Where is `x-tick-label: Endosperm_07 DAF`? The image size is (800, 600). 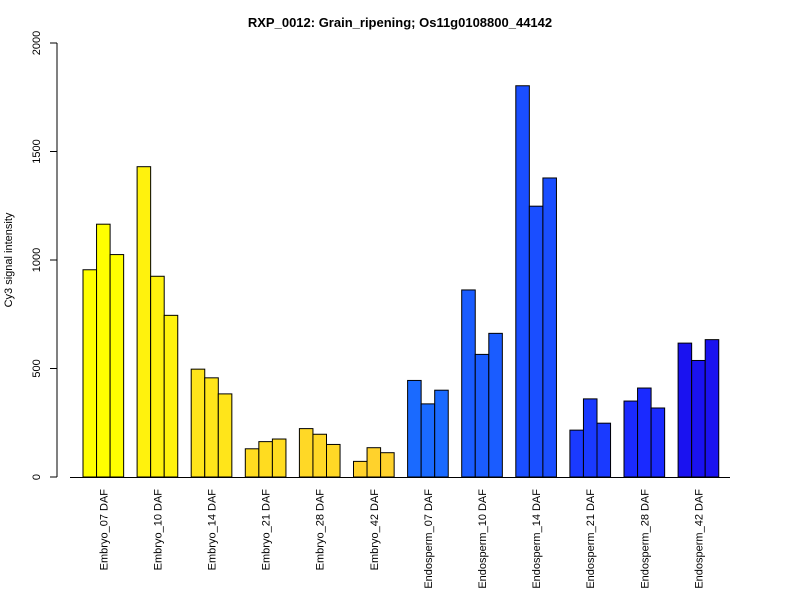 x-tick-label: Endosperm_07 DAF is located at coordinates (429, 539).